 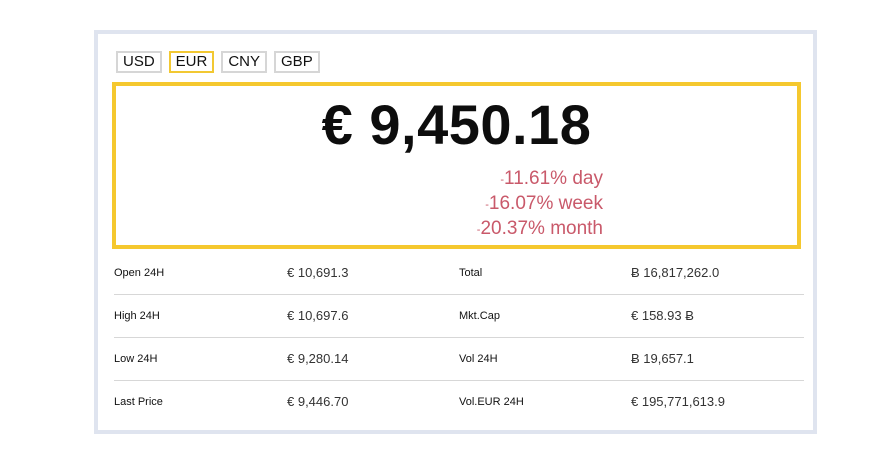 I want to click on table-row: Low 24H € 9,280.14 Vol 24H Ƀ 19,657.1, so click(x=459, y=359).